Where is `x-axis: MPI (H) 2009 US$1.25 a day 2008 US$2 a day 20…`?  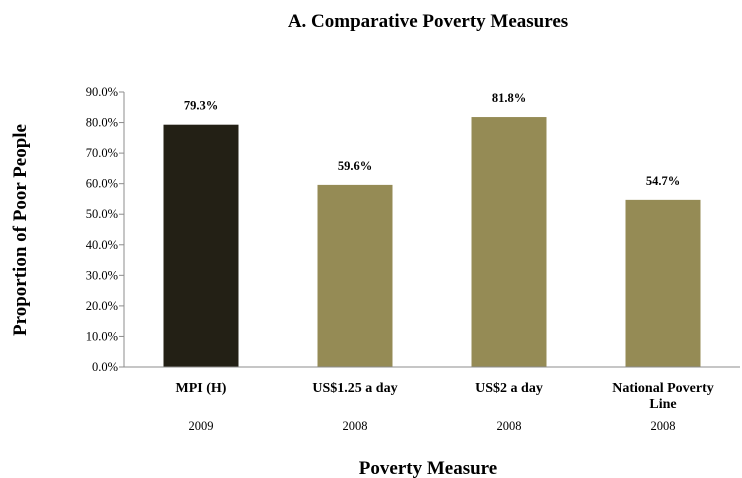
x-axis: MPI (H) 2009 US$1.25 a day 2008 US$2 a day 20… is located at coordinates (445, 407).